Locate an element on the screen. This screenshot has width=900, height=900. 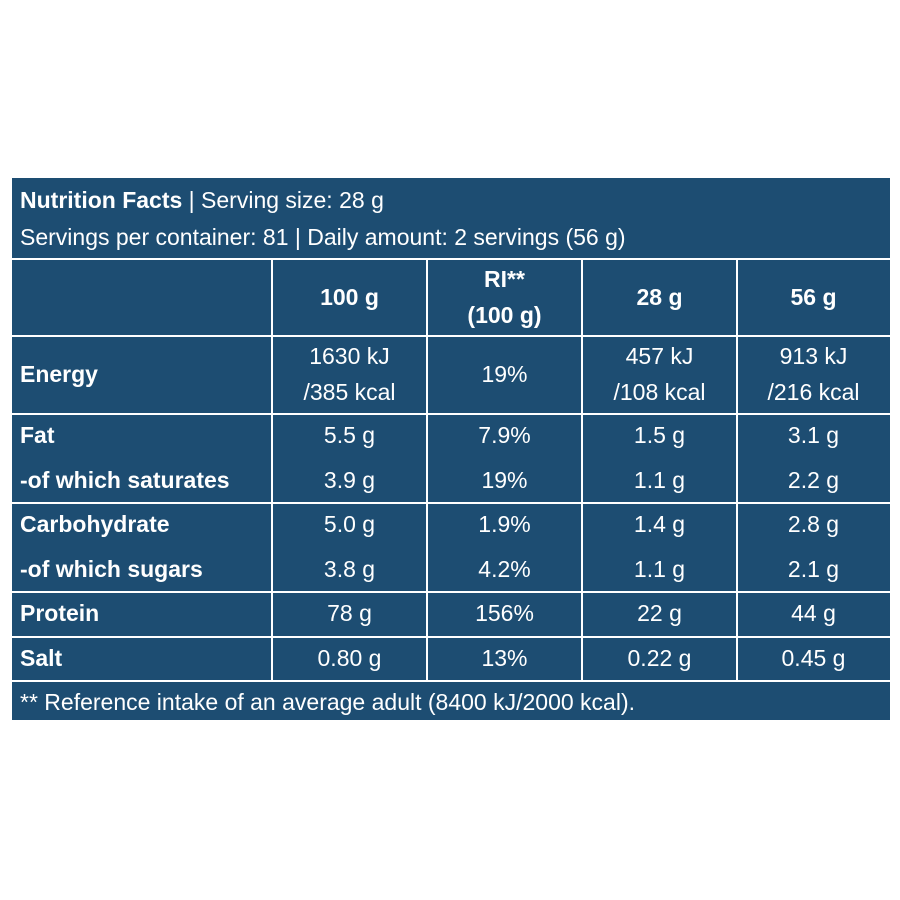
row-label: Salt is located at coordinates (41, 657).